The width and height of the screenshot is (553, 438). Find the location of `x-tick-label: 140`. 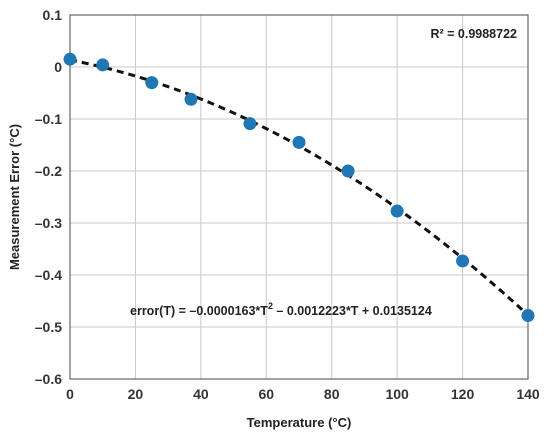

x-tick-label: 140 is located at coordinates (528, 394).